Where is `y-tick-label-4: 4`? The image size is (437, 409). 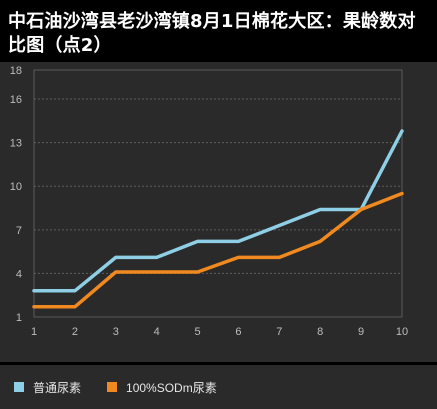 y-tick-label-4: 4 is located at coordinates (19, 274).